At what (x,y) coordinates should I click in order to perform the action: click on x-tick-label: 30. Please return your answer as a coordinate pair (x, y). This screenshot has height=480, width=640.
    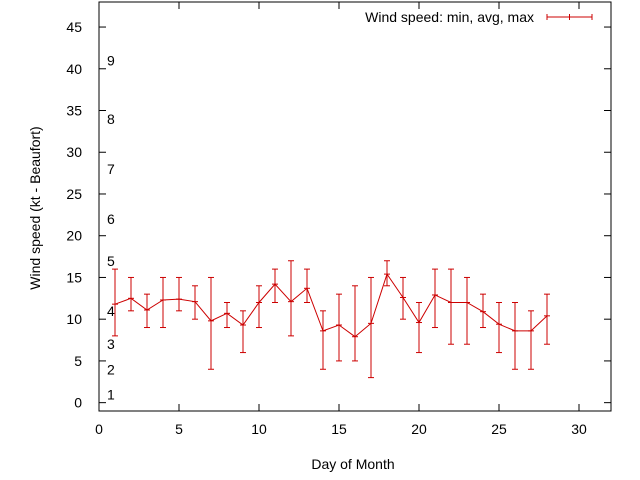
    Looking at the image, I should click on (579, 429).